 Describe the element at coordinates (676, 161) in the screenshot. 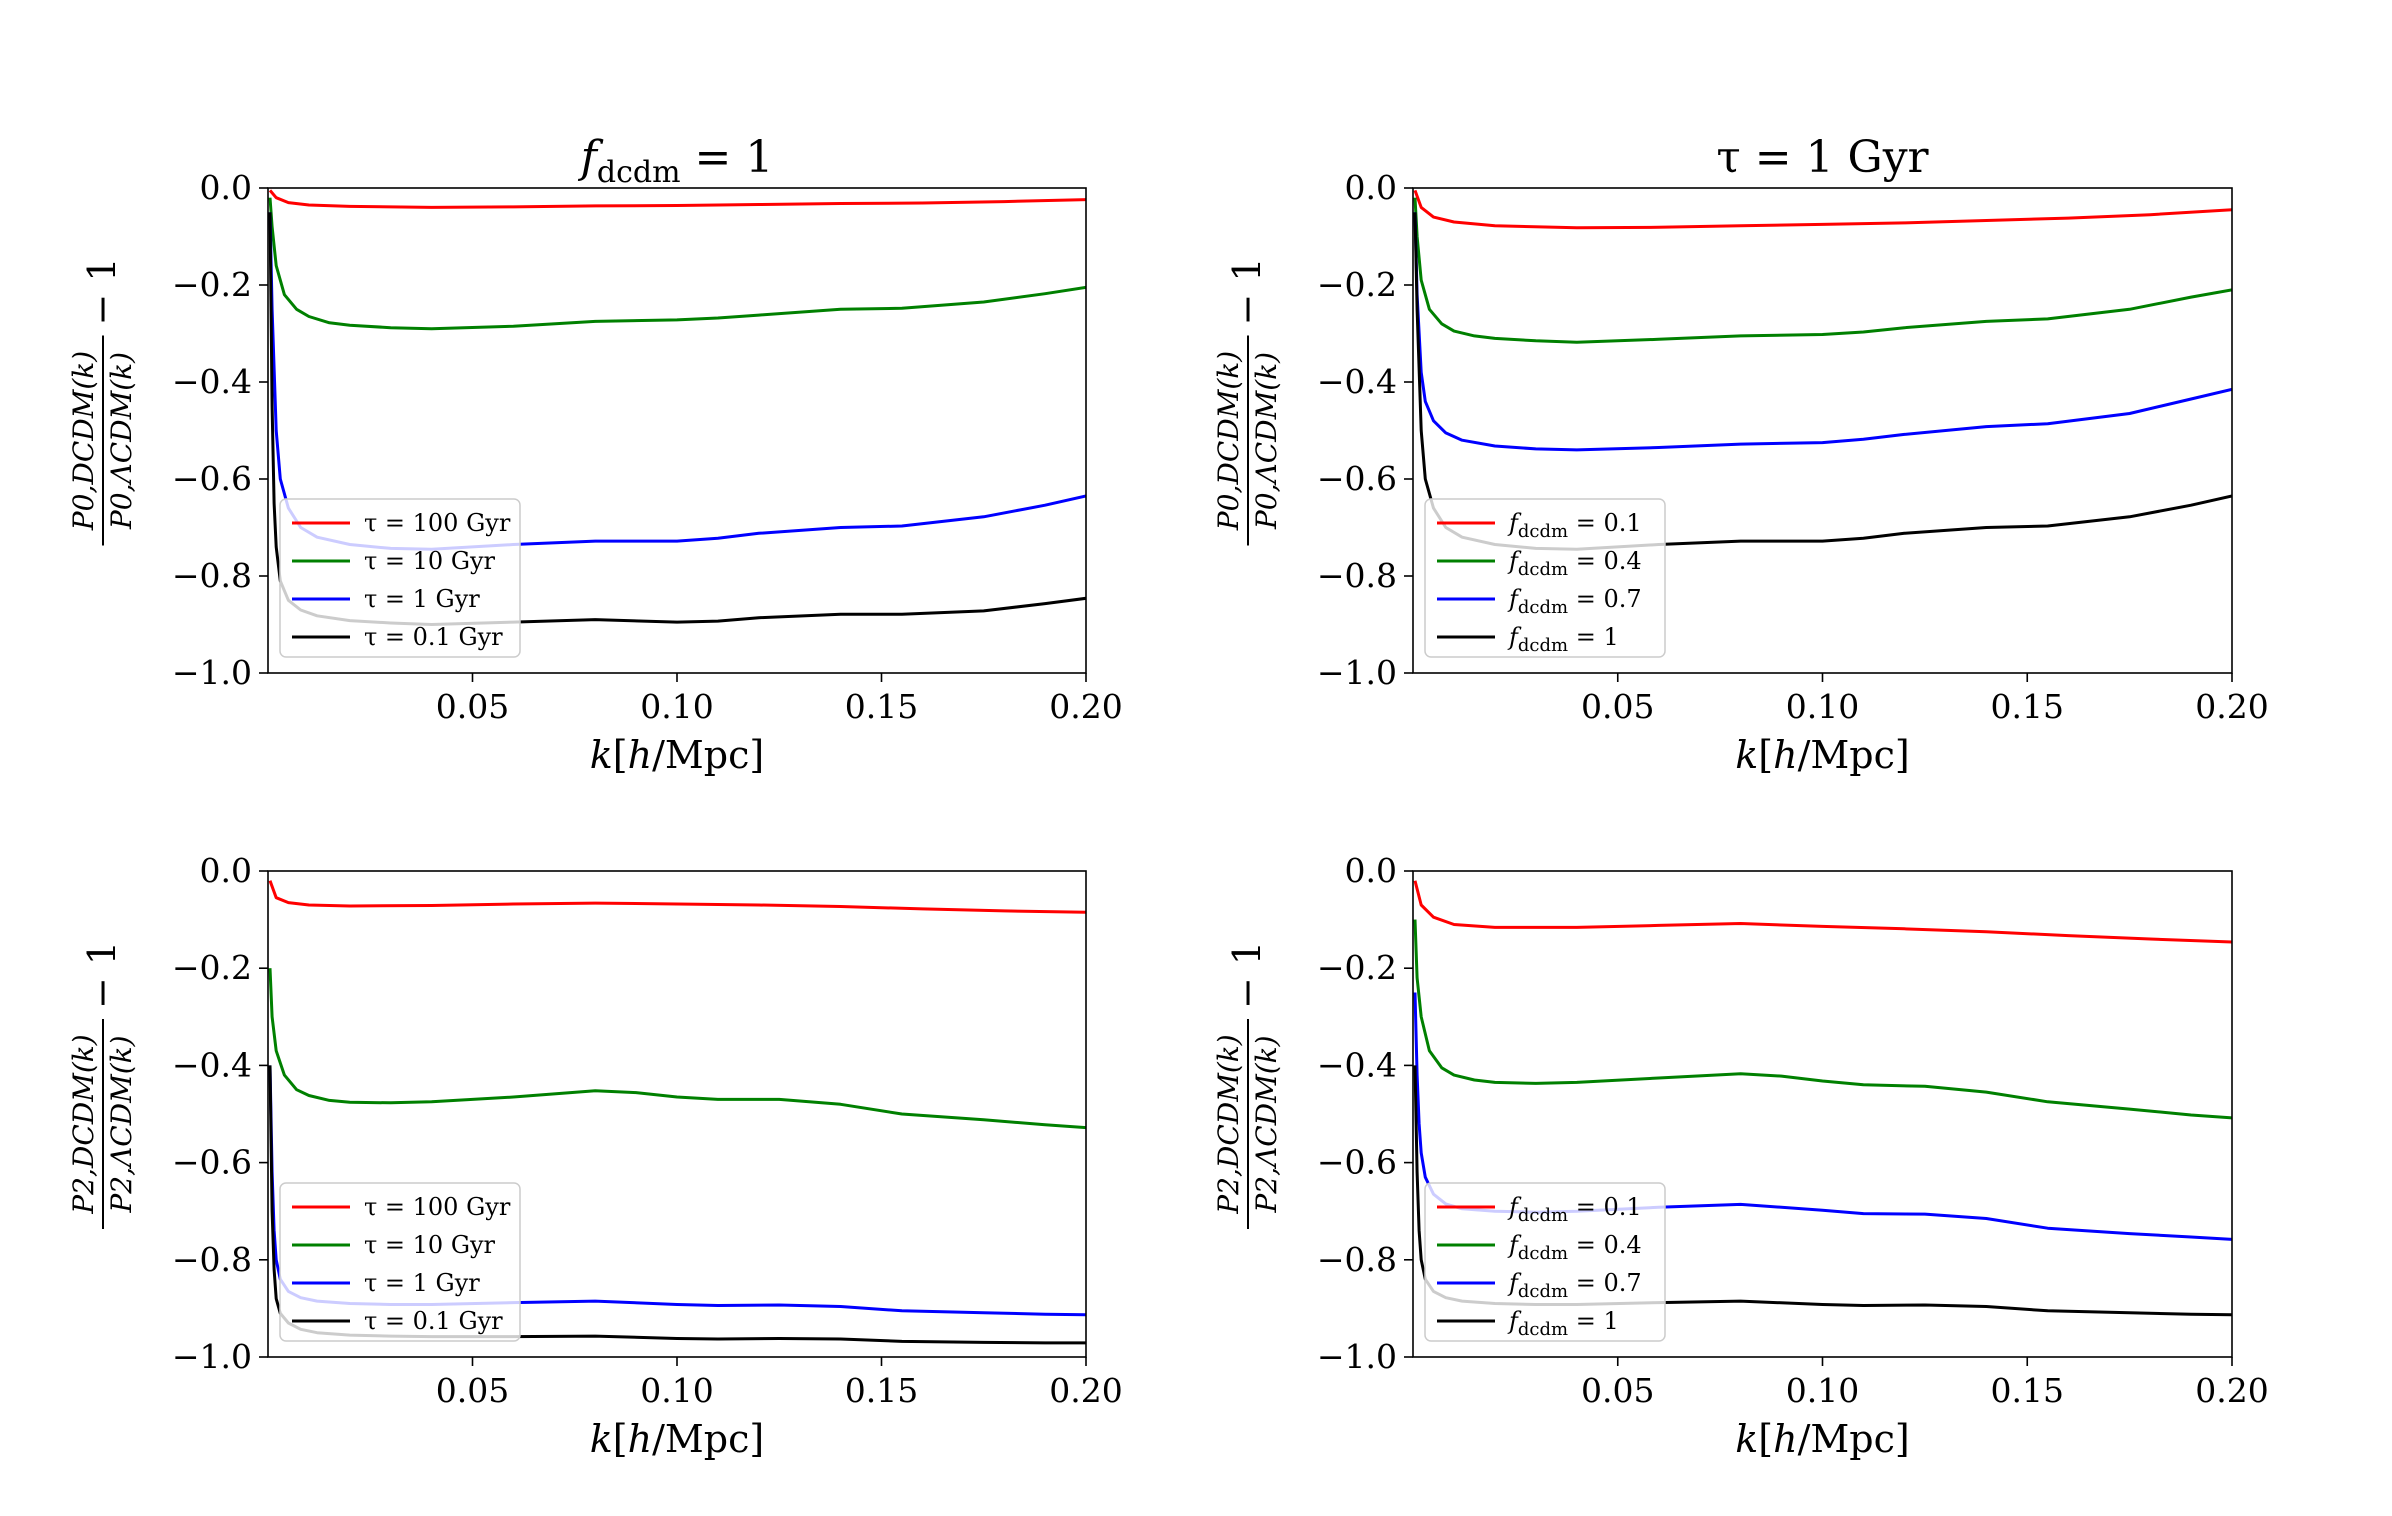

I see `panel-title: fdcdm = 1` at that location.